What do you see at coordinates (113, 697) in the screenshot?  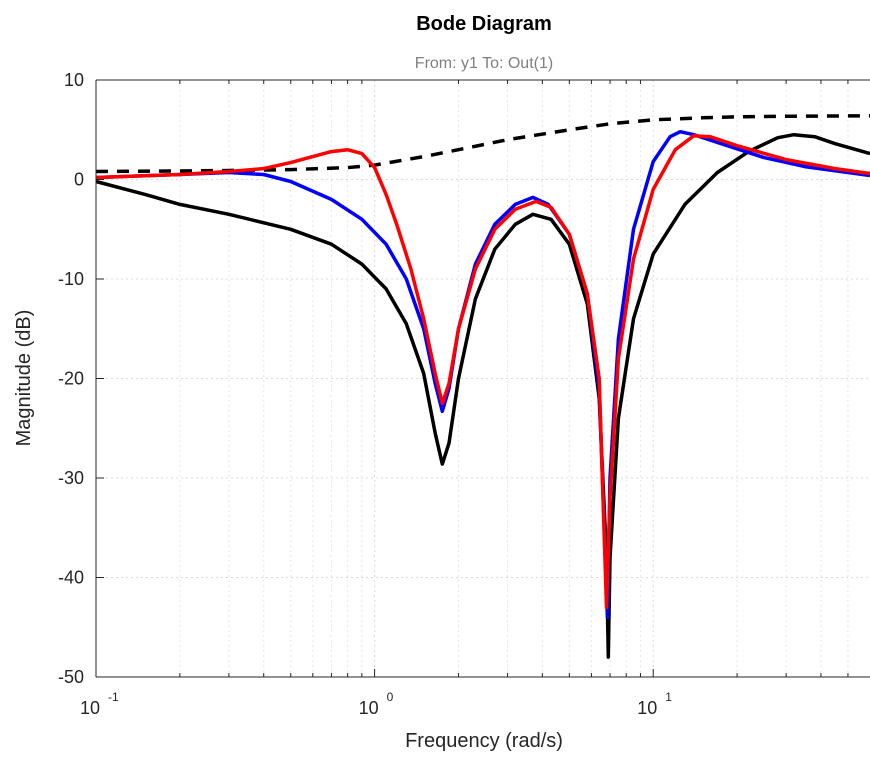 I see `x-tick-exponent: -1` at bounding box center [113, 697].